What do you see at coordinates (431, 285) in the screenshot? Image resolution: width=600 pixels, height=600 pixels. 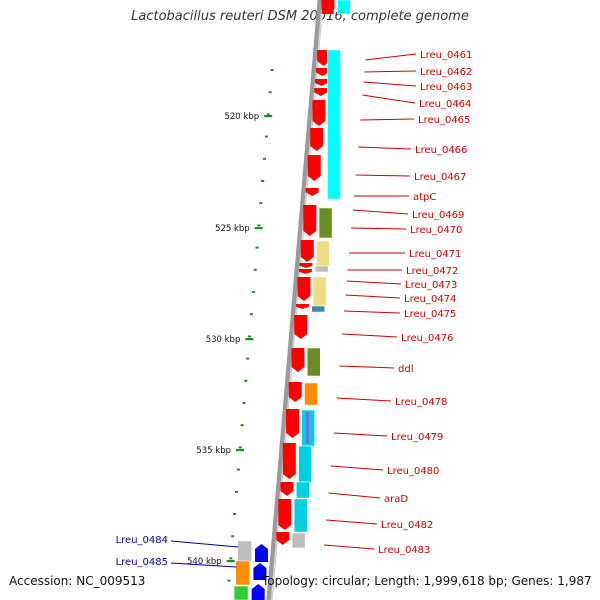 I see `gene-label: Lreu_0473` at bounding box center [431, 285].